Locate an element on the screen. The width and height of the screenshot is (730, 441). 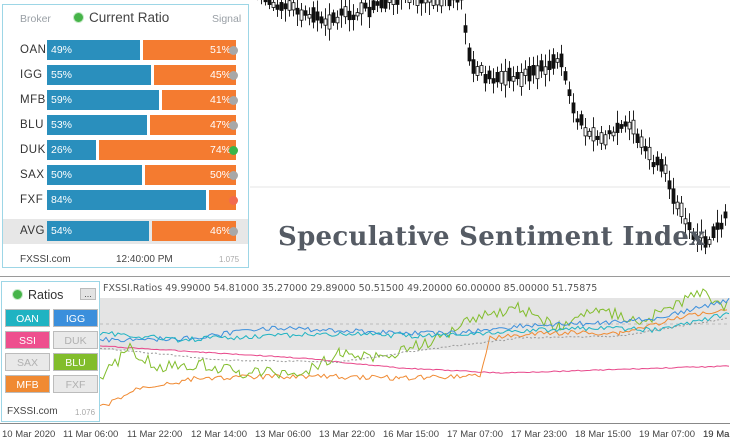
buy-bar: 26% is located at coordinates (71, 150).